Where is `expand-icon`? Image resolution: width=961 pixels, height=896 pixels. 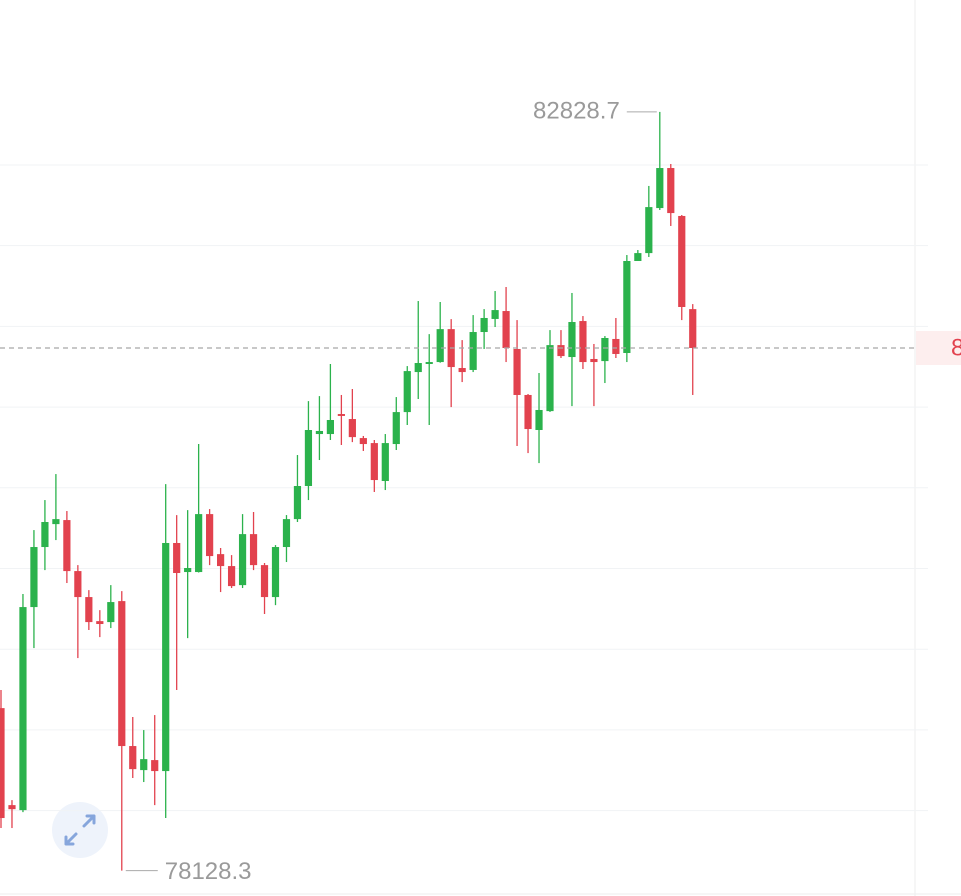 expand-icon is located at coordinates (80, 830).